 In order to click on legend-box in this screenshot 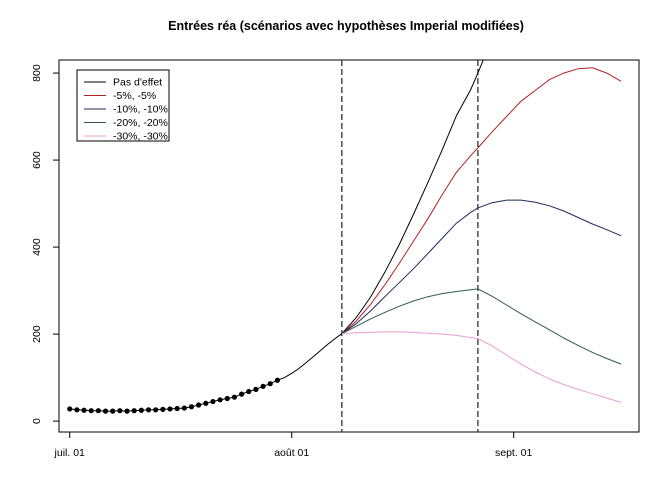, I will do `click(123, 105)`.